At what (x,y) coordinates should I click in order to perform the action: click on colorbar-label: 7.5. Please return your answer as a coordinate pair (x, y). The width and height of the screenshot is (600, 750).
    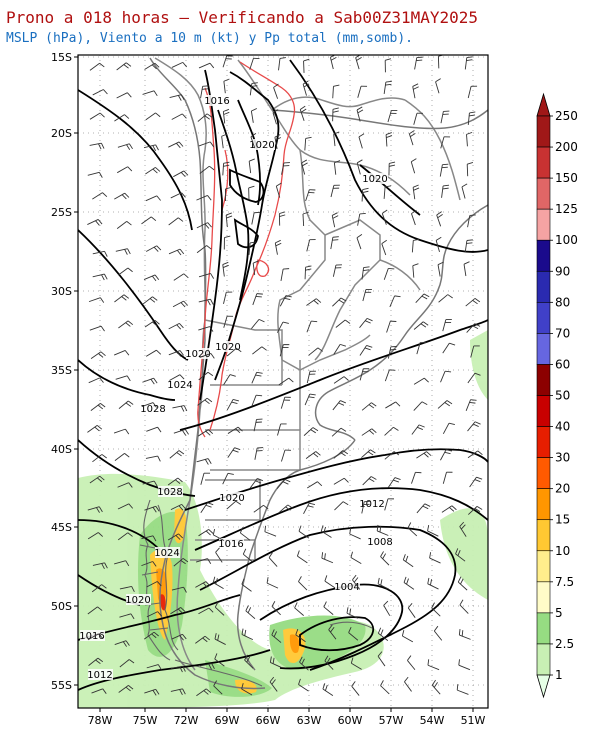
    Looking at the image, I should click on (564, 582).